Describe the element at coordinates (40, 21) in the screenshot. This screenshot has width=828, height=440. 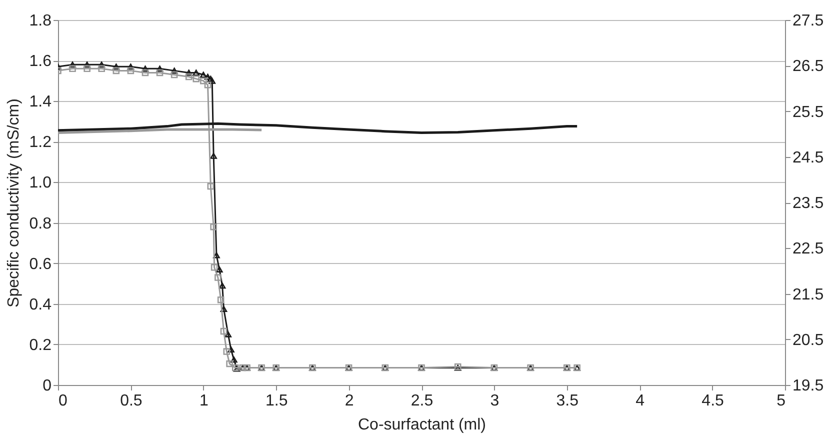
I see `y-tick-label: 1.8` at that location.